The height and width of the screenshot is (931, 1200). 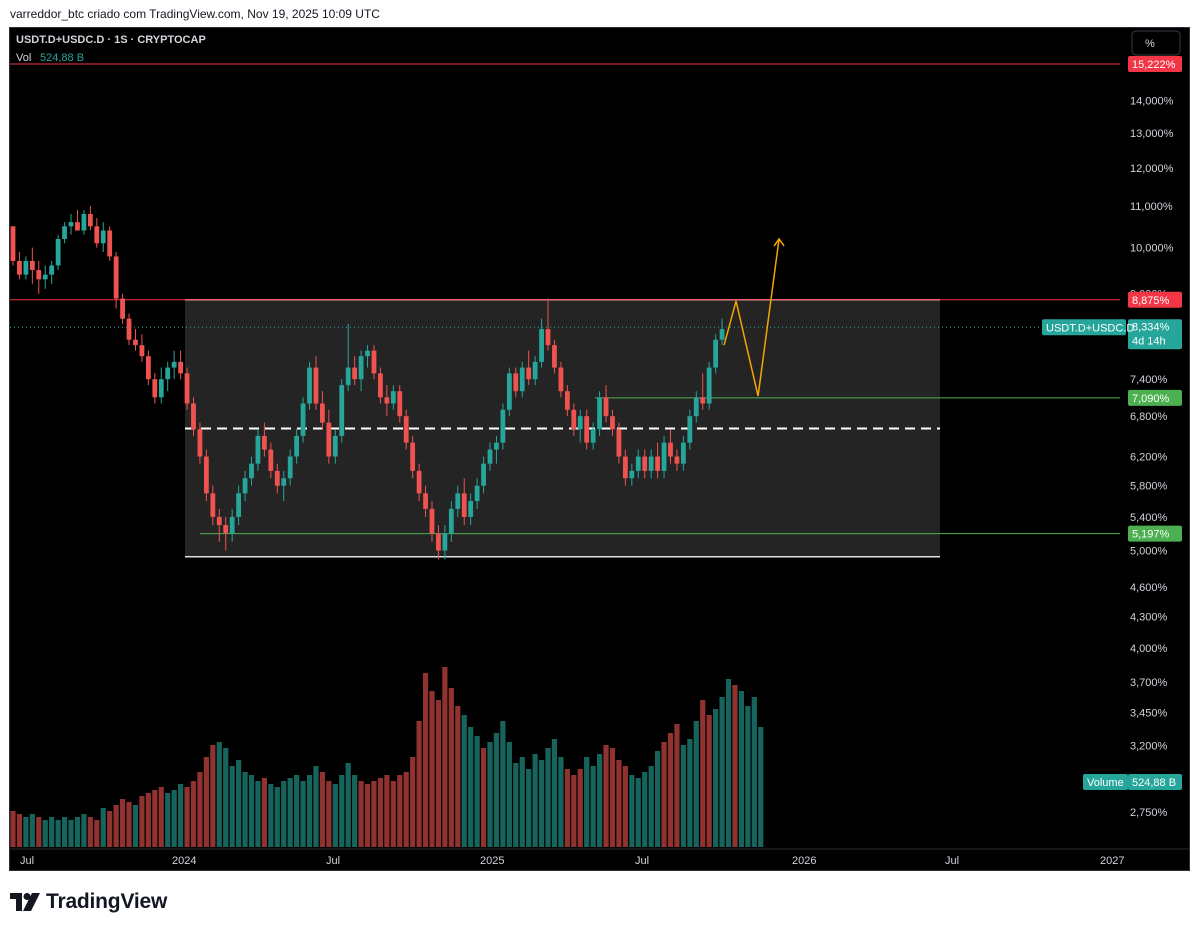 I want to click on price-level-tag-label: 15,222%, so click(x=1154, y=65).